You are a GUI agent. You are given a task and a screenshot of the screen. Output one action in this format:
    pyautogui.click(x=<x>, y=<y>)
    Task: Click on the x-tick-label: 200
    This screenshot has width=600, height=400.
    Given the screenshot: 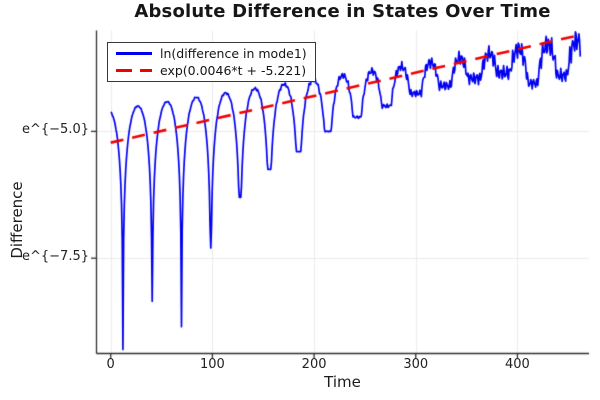 What is the action you would take?
    pyautogui.click(x=314, y=364)
    